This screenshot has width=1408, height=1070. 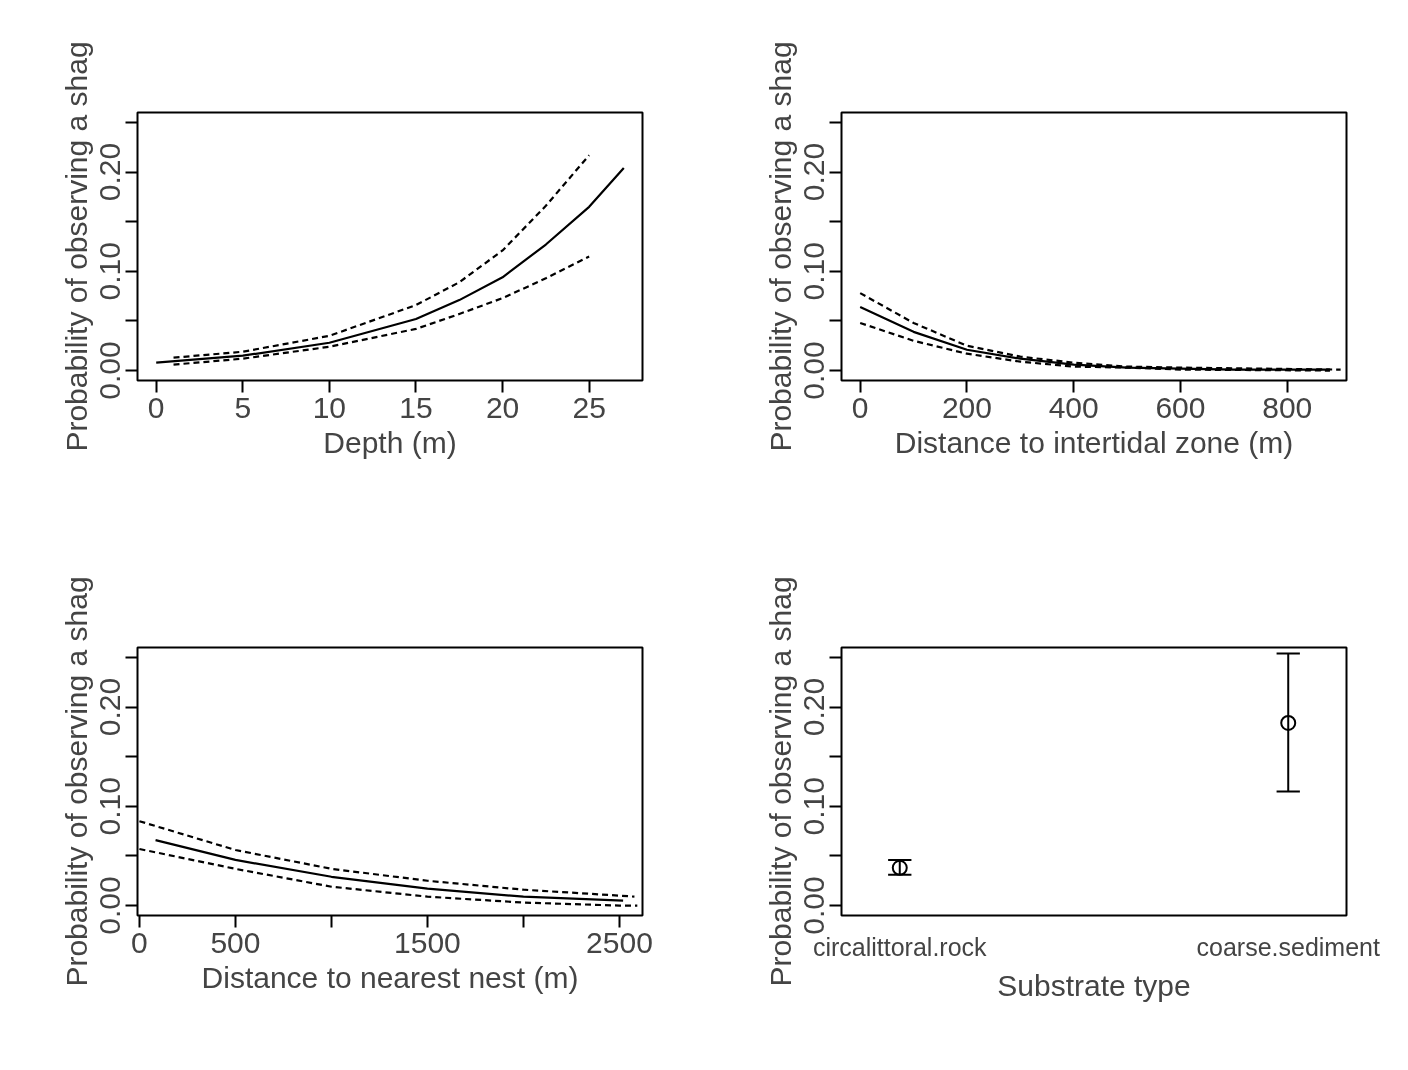 I want to click on x-tick-label: 20, so click(x=502, y=407).